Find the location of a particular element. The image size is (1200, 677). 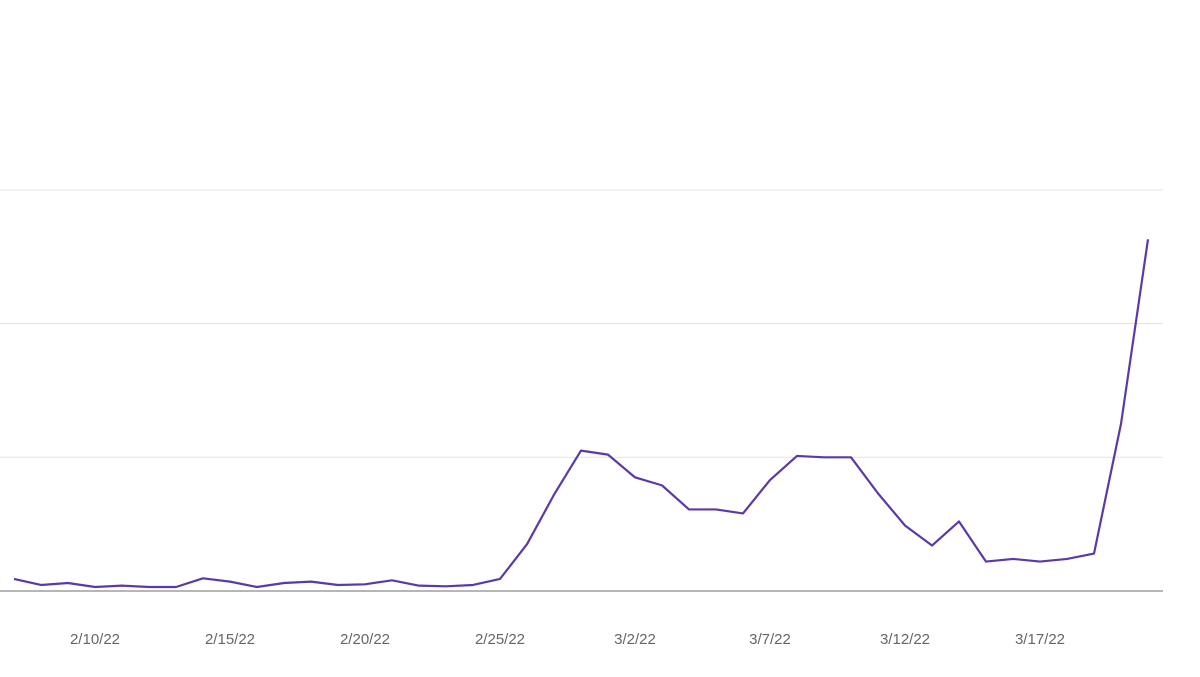

x-tick-label: 2/20/22 is located at coordinates (365, 639).